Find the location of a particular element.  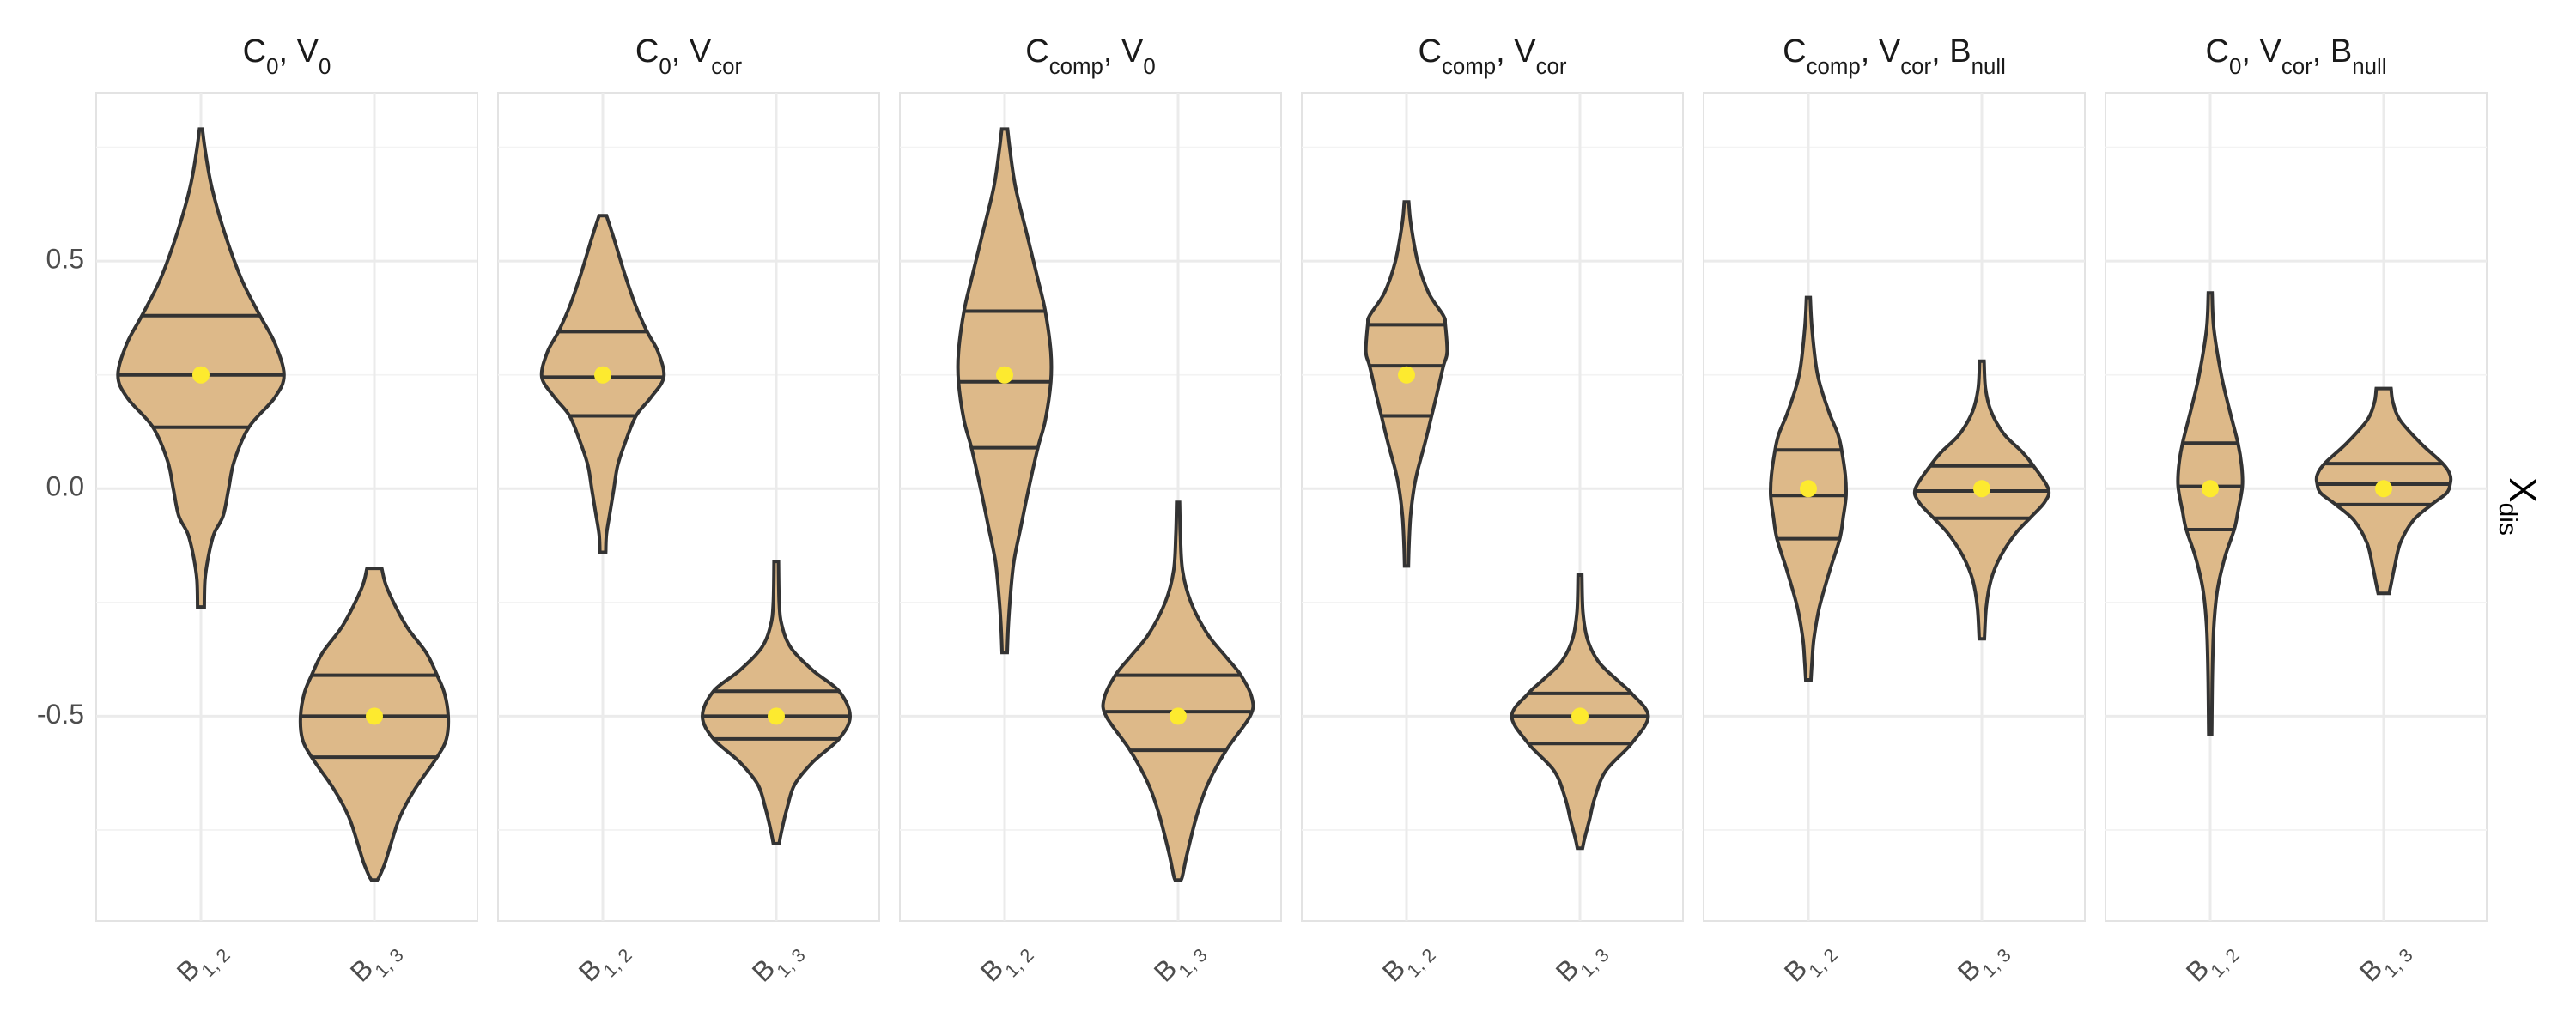

facet-title: Ccomp, V0 is located at coordinates (1090, 56).